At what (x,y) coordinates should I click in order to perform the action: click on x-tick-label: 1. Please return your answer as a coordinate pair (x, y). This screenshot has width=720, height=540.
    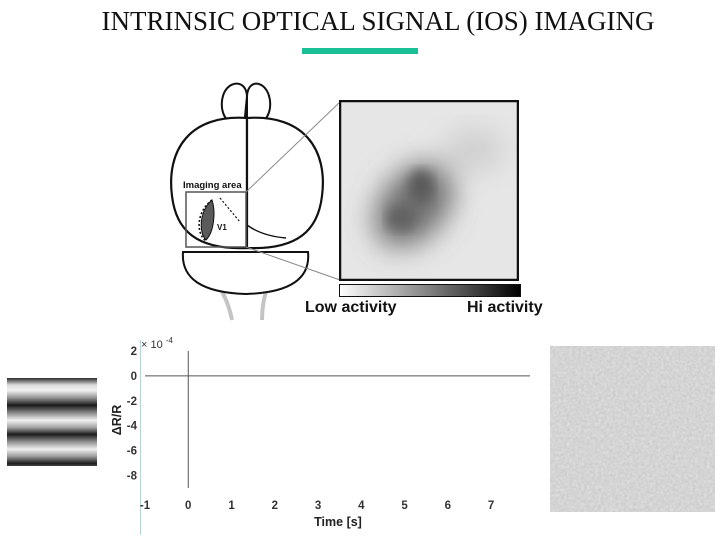
    Looking at the image, I should click on (231, 506).